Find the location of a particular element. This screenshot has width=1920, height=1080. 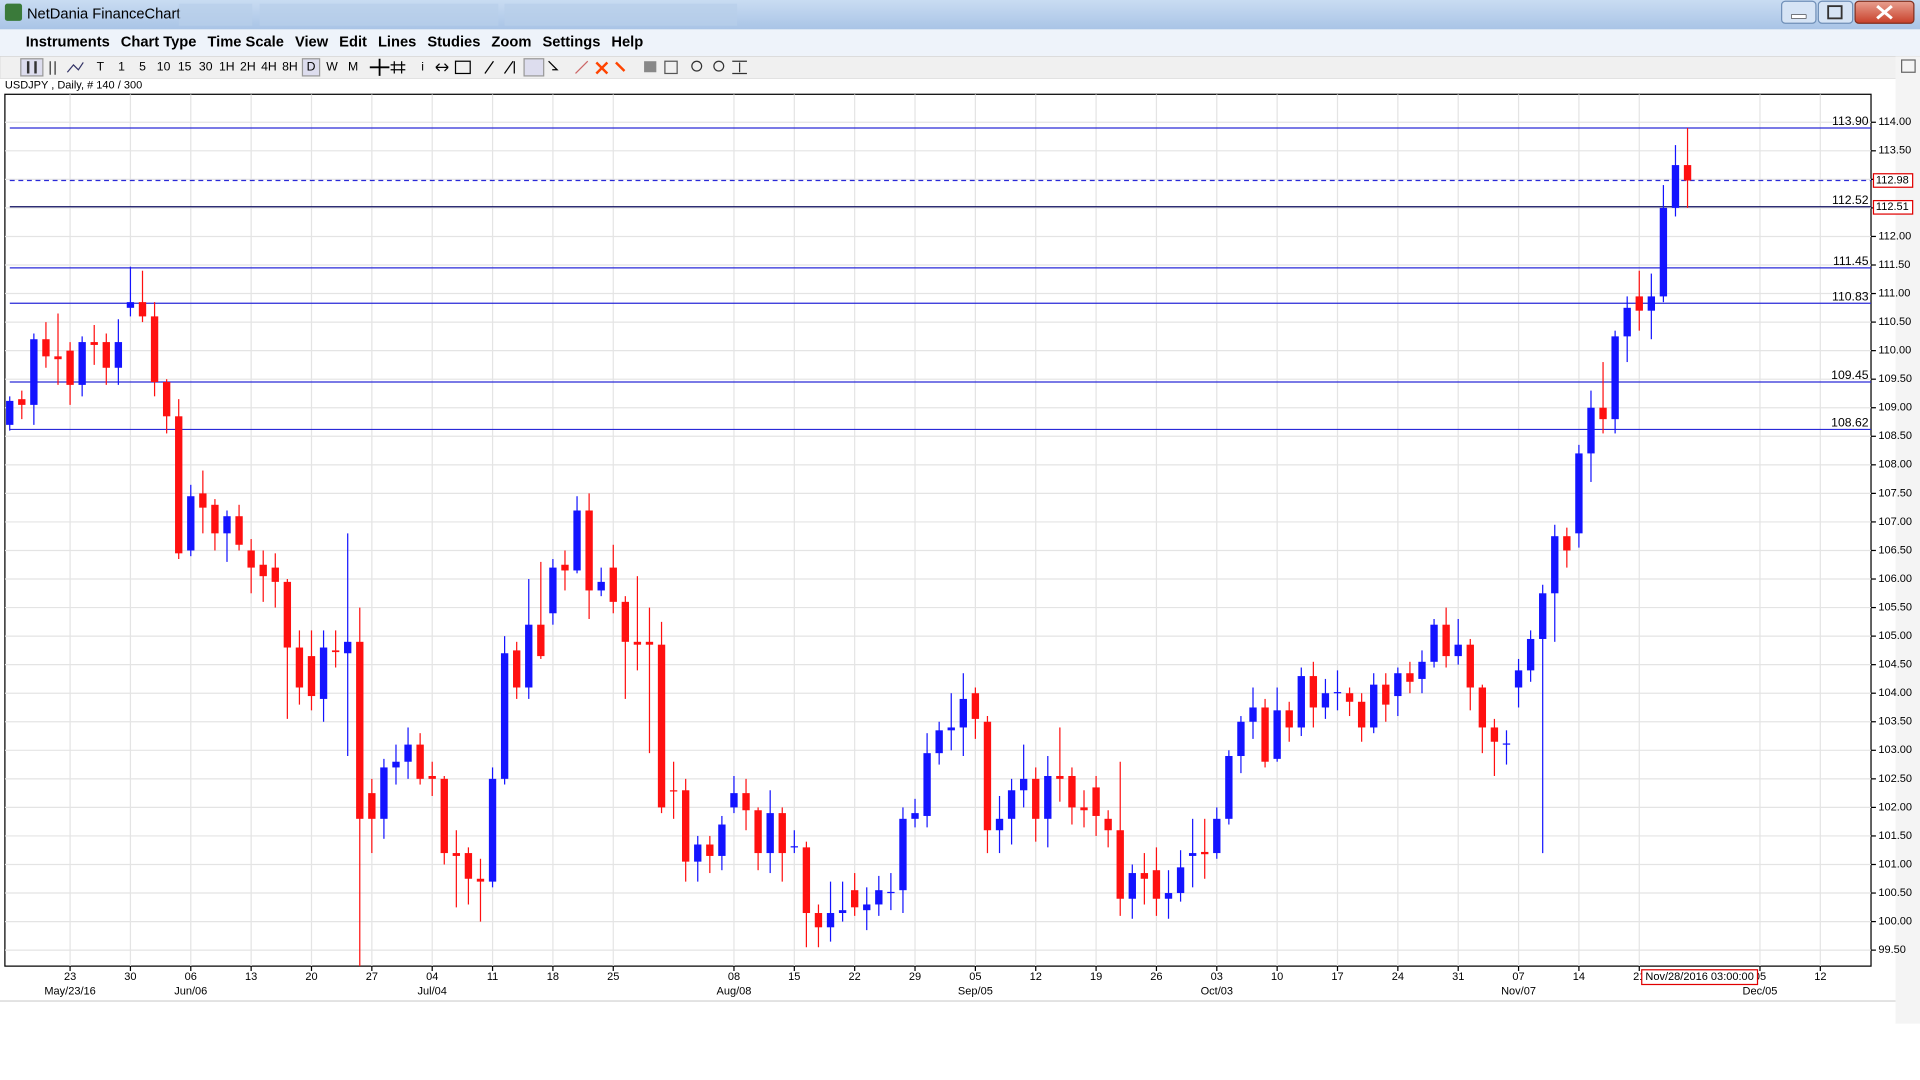

timeframe-button: 1H is located at coordinates (227, 67).